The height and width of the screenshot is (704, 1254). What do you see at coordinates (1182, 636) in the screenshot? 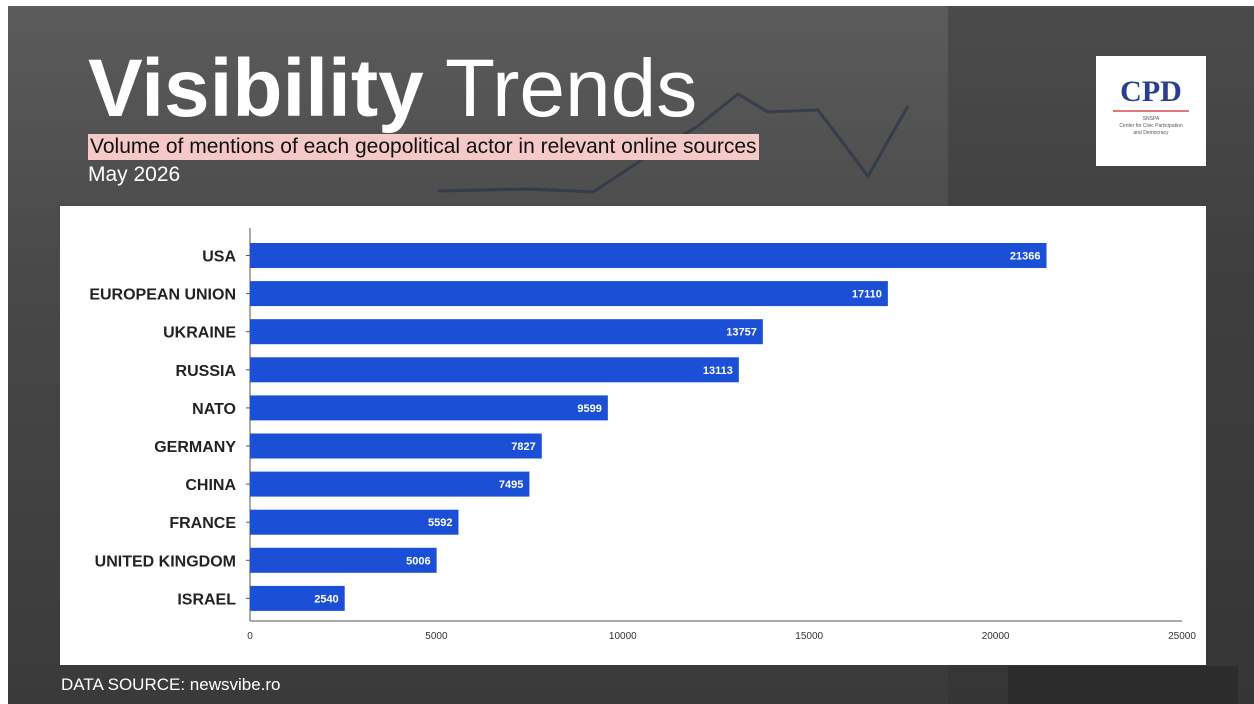
I see `x-tick-label: 25000` at bounding box center [1182, 636].